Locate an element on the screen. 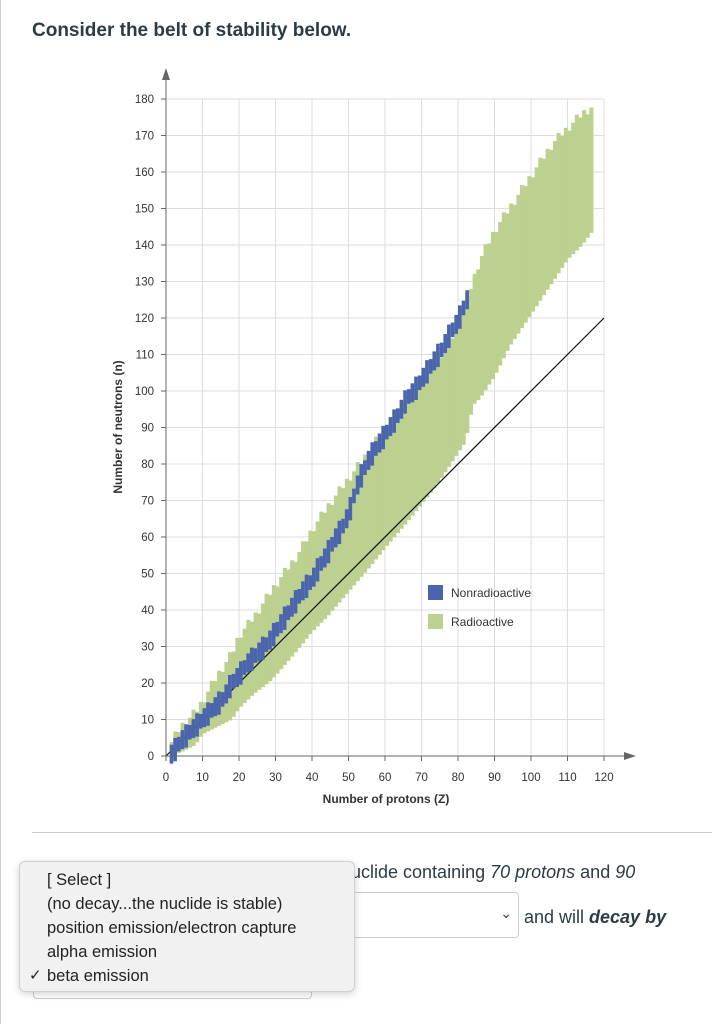 The height and width of the screenshot is (1024, 712). x-tick-label: 70 is located at coordinates (421, 778).